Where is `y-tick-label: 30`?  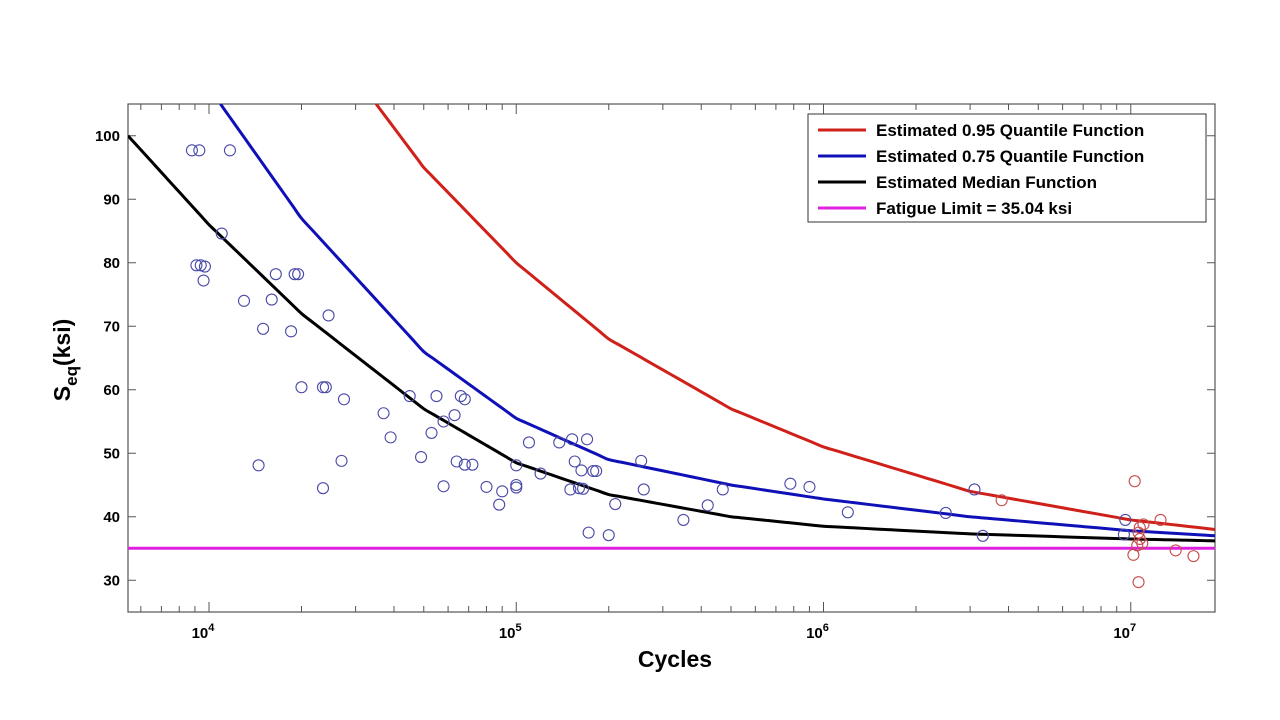 y-tick-label: 30 is located at coordinates (111, 580).